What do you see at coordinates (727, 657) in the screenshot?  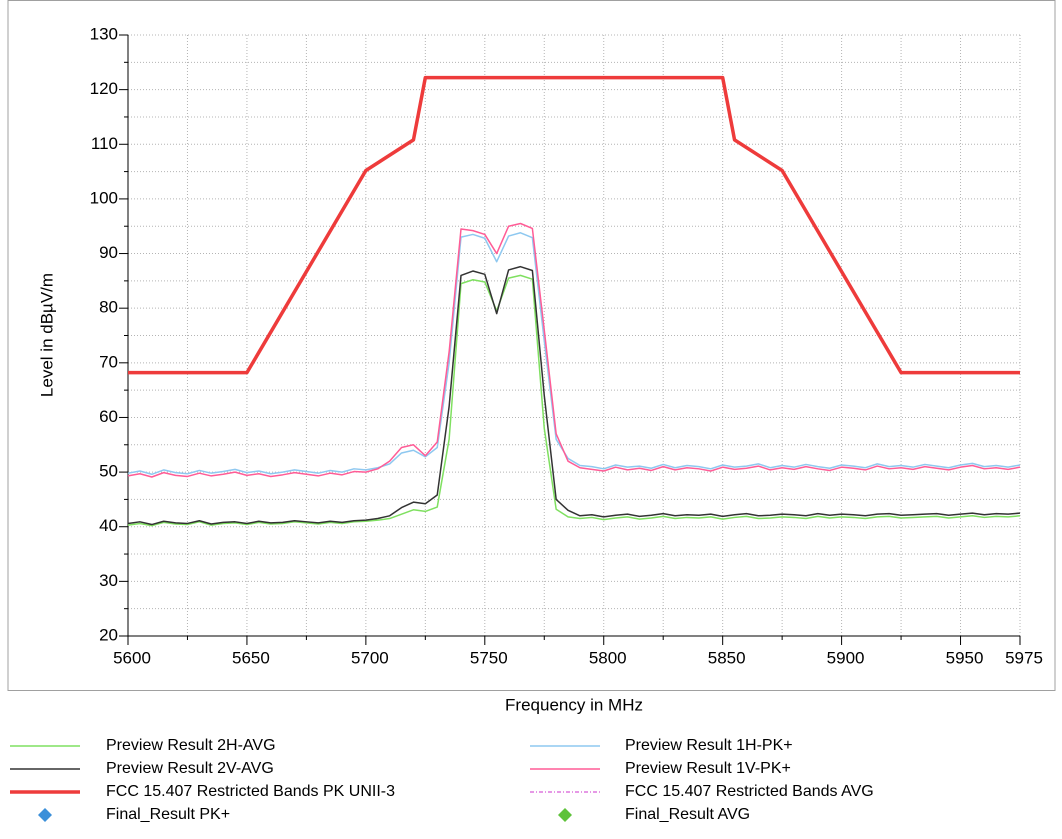 I see `x-tick-label: 5850` at bounding box center [727, 657].